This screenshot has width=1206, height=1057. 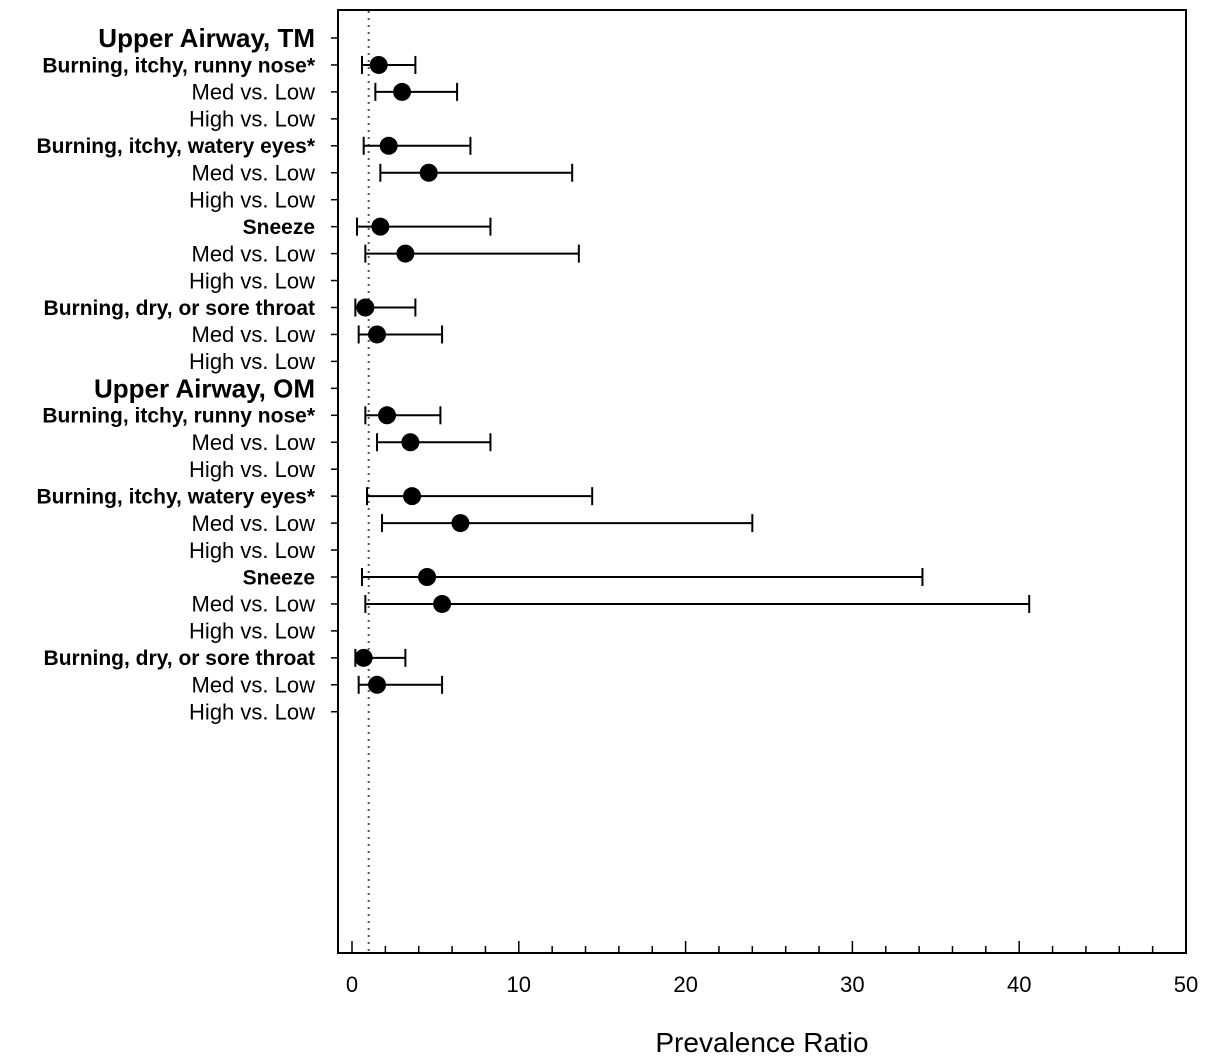 I want to click on x-tick-label: 10, so click(x=519, y=984).